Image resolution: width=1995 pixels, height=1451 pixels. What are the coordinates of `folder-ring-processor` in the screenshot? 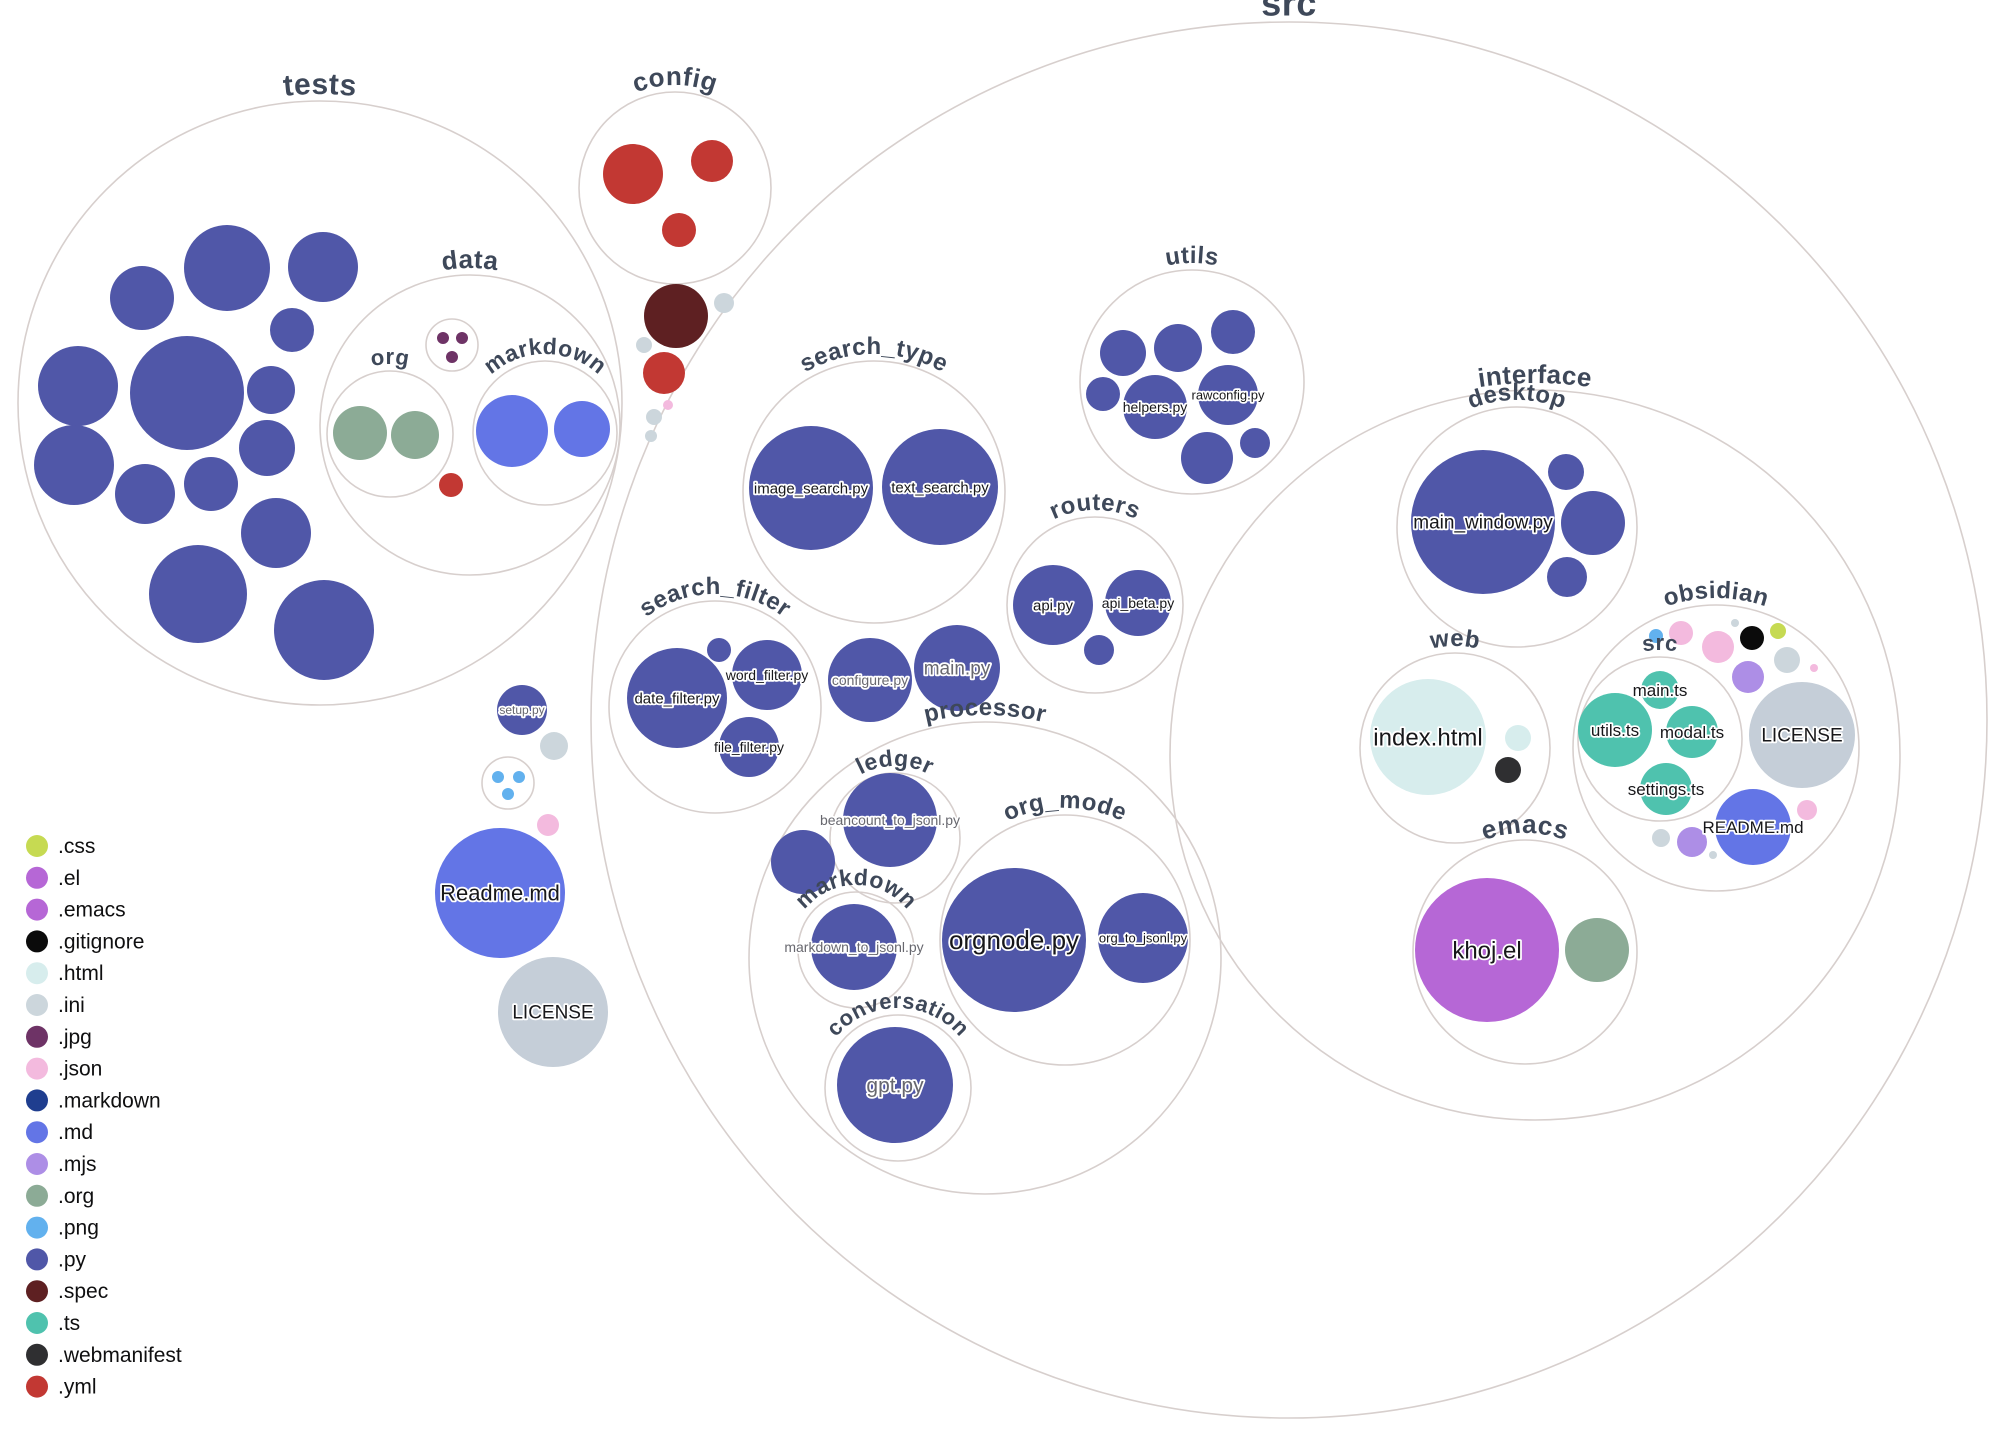 It's located at (985, 958).